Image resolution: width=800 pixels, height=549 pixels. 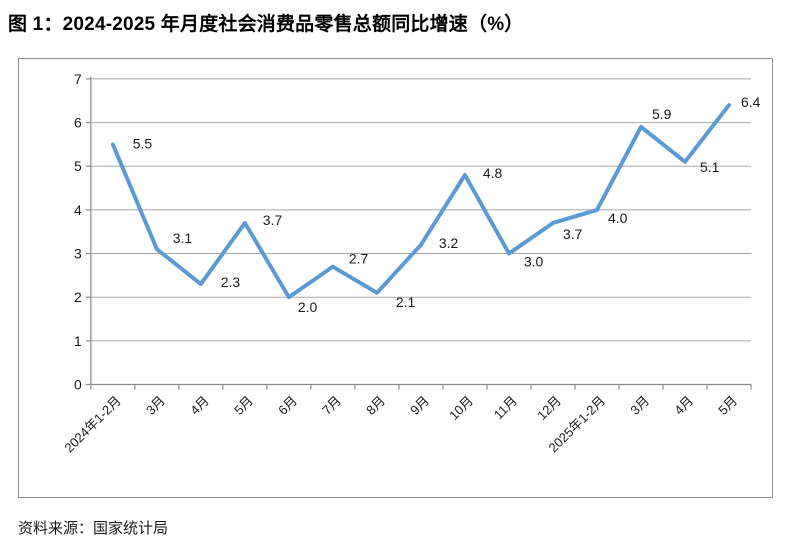 I want to click on data-label: 2.3, so click(x=231, y=282).